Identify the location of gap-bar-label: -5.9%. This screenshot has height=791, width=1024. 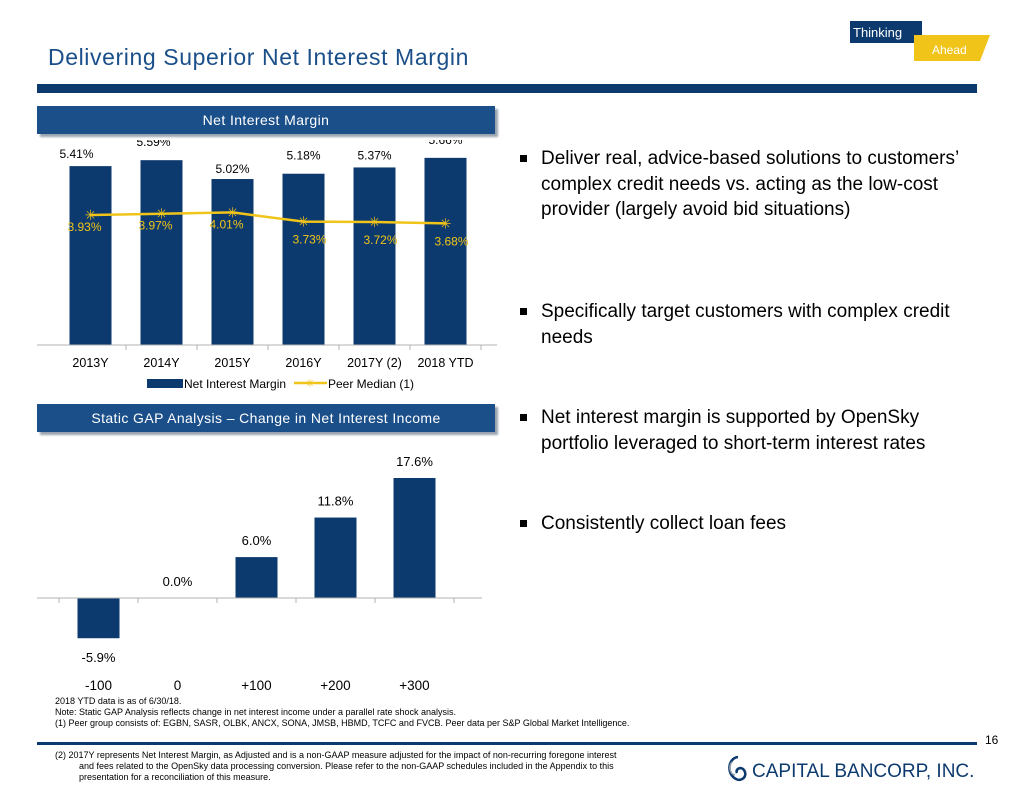
(99, 657).